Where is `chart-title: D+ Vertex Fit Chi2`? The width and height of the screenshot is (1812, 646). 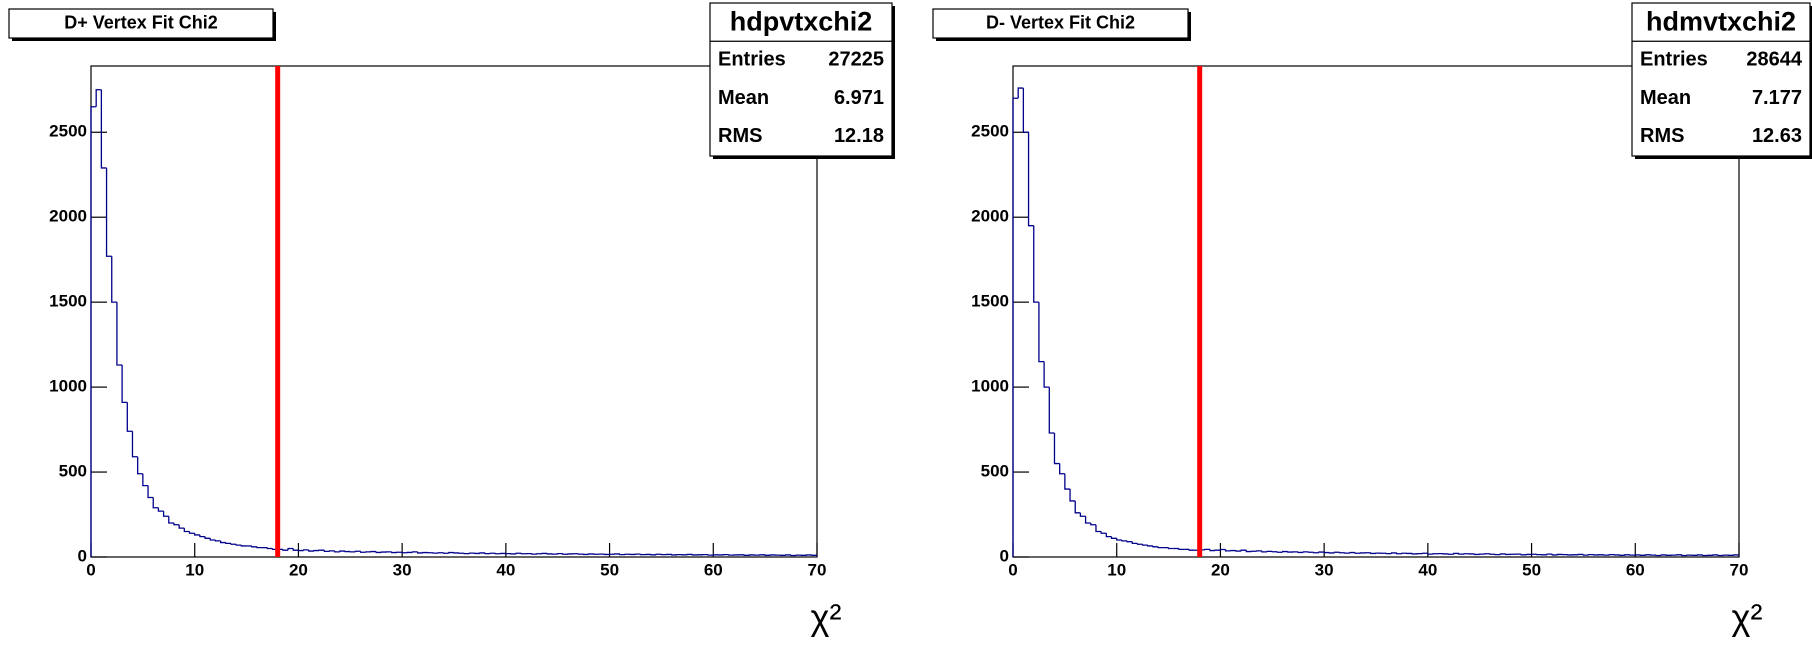
chart-title: D+ Vertex Fit Chi2 is located at coordinates (141, 22).